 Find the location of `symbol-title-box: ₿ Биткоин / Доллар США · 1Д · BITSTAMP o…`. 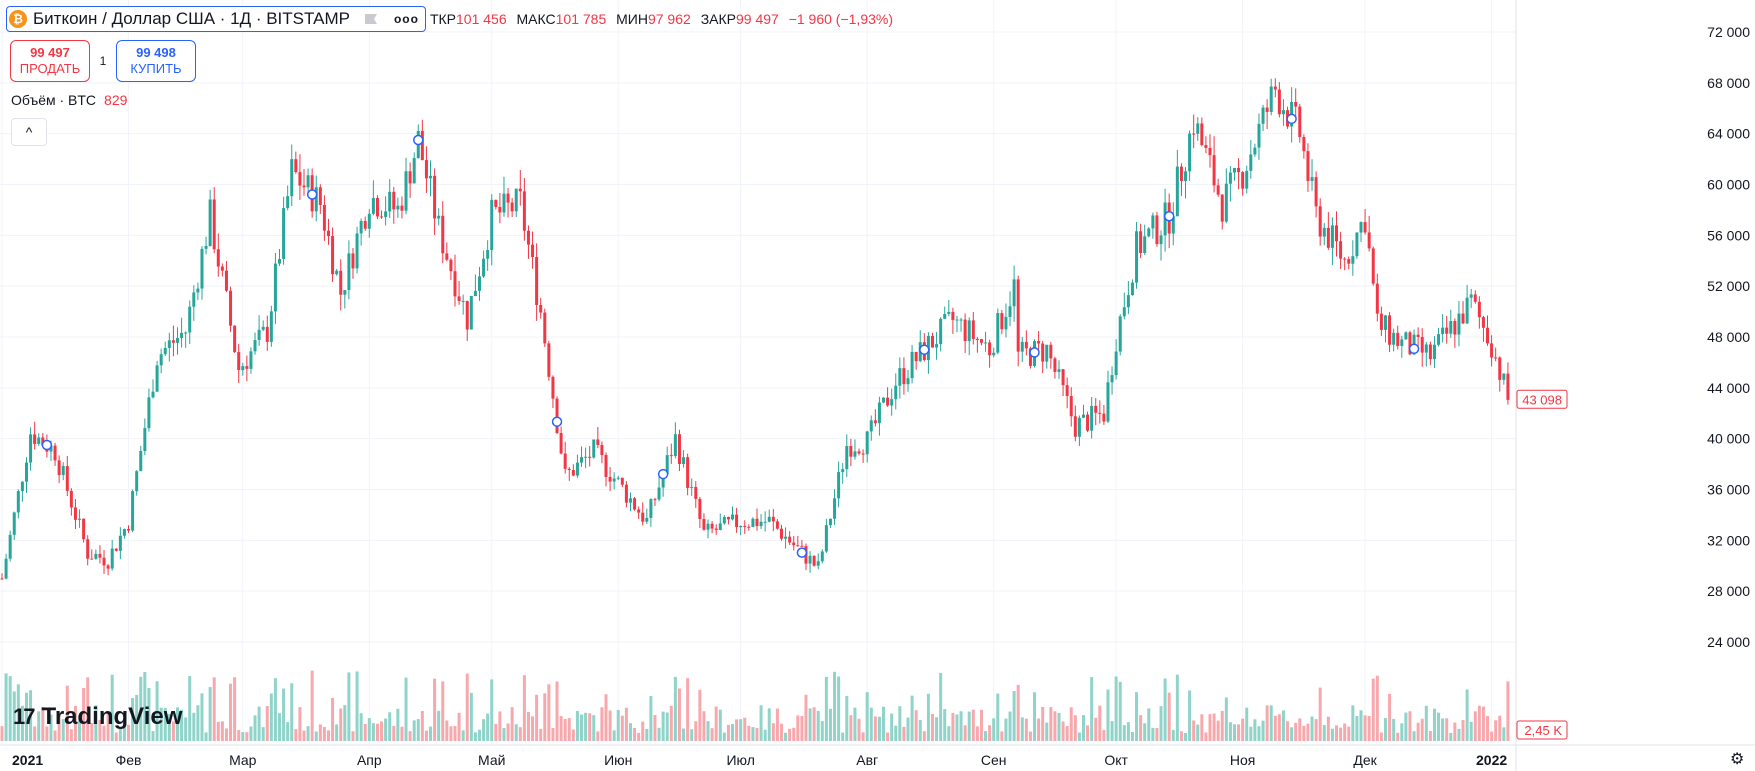

symbol-title-box: ₿ Биткоин / Доллар США · 1Д · BITSTAMP o… is located at coordinates (216, 19).